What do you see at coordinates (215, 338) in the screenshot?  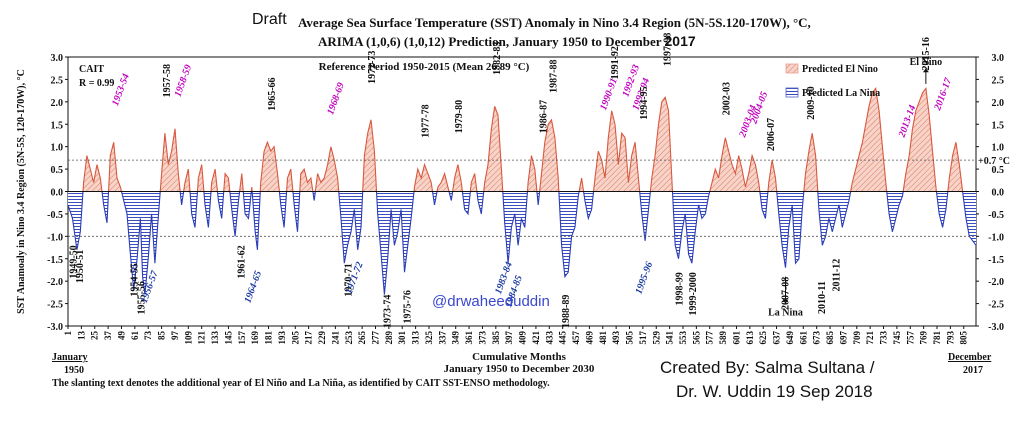 I see `x-tick-label: 133` at bounding box center [215, 338].